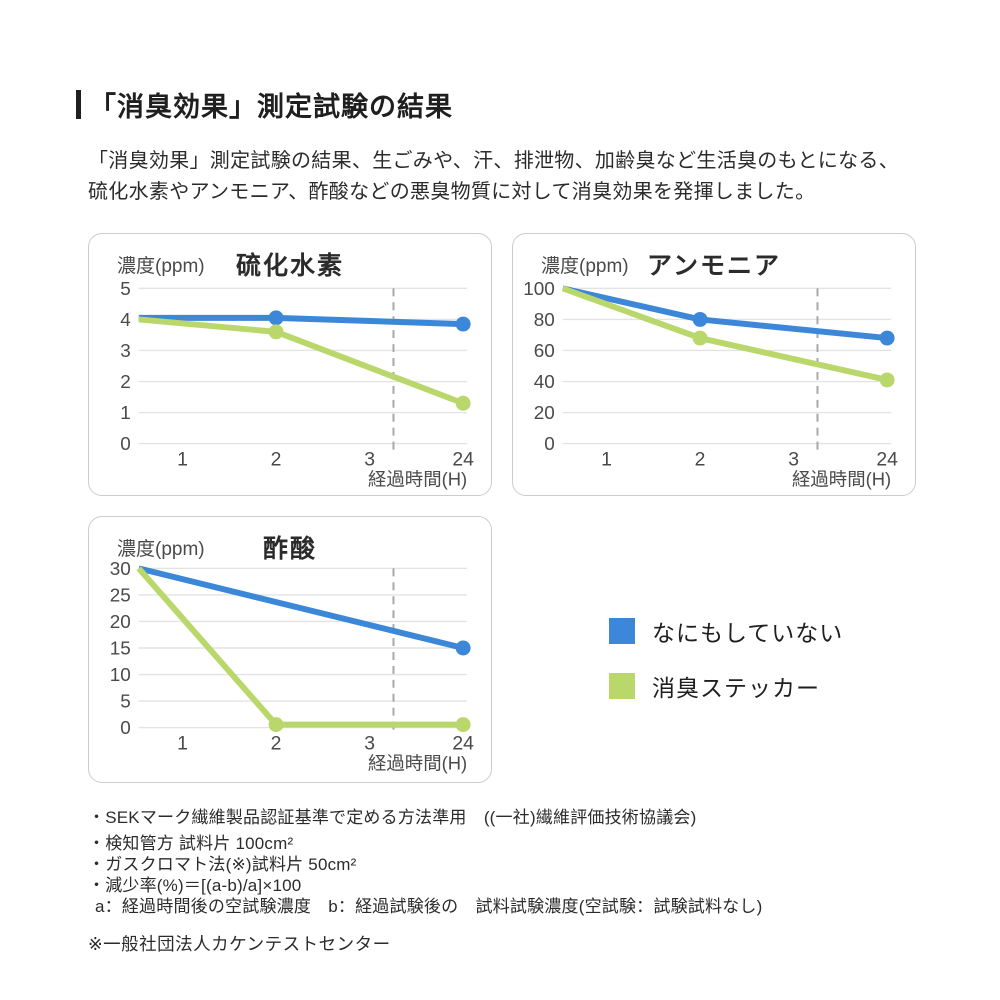 This screenshot has height=1000, width=1000. I want to click on page-title-row: 「消臭効果」測定試験の結果, so click(264, 104).